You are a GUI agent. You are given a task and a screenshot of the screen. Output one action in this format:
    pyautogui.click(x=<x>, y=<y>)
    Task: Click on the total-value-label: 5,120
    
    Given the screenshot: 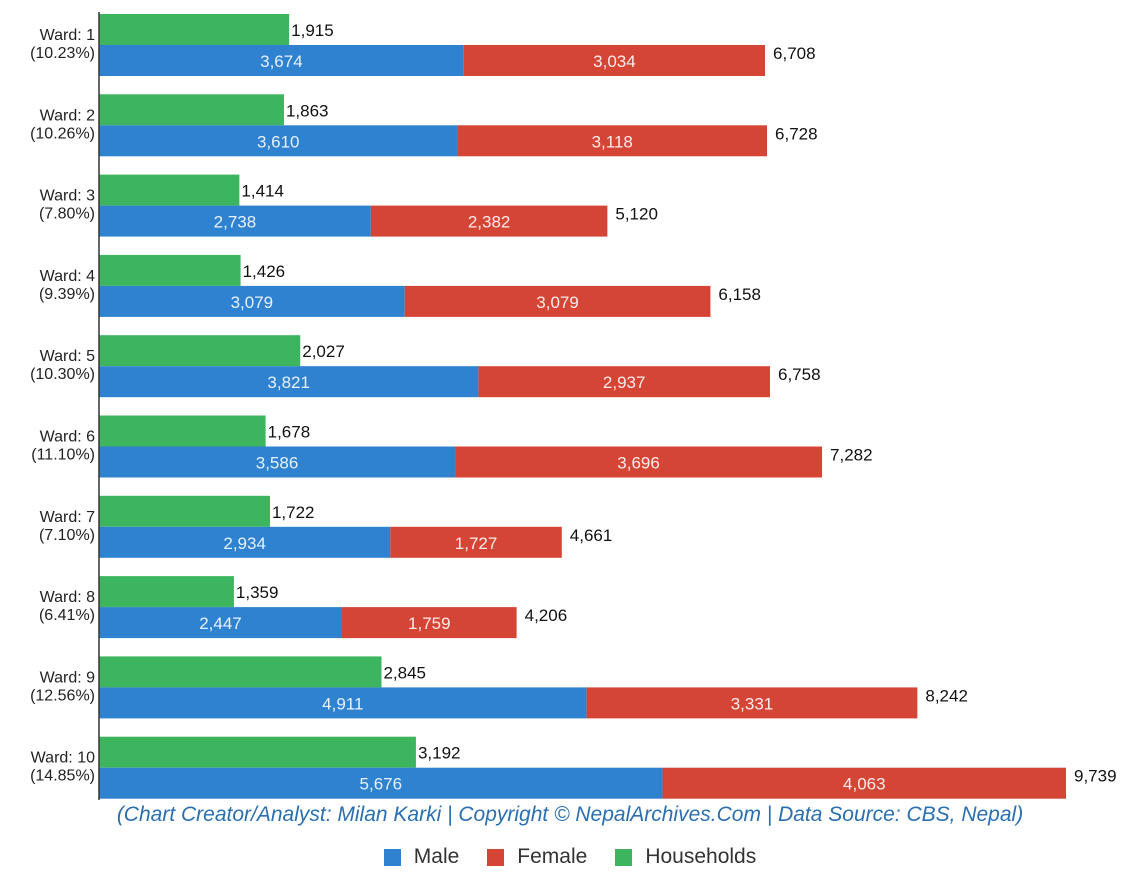 What is the action you would take?
    pyautogui.click(x=636, y=214)
    